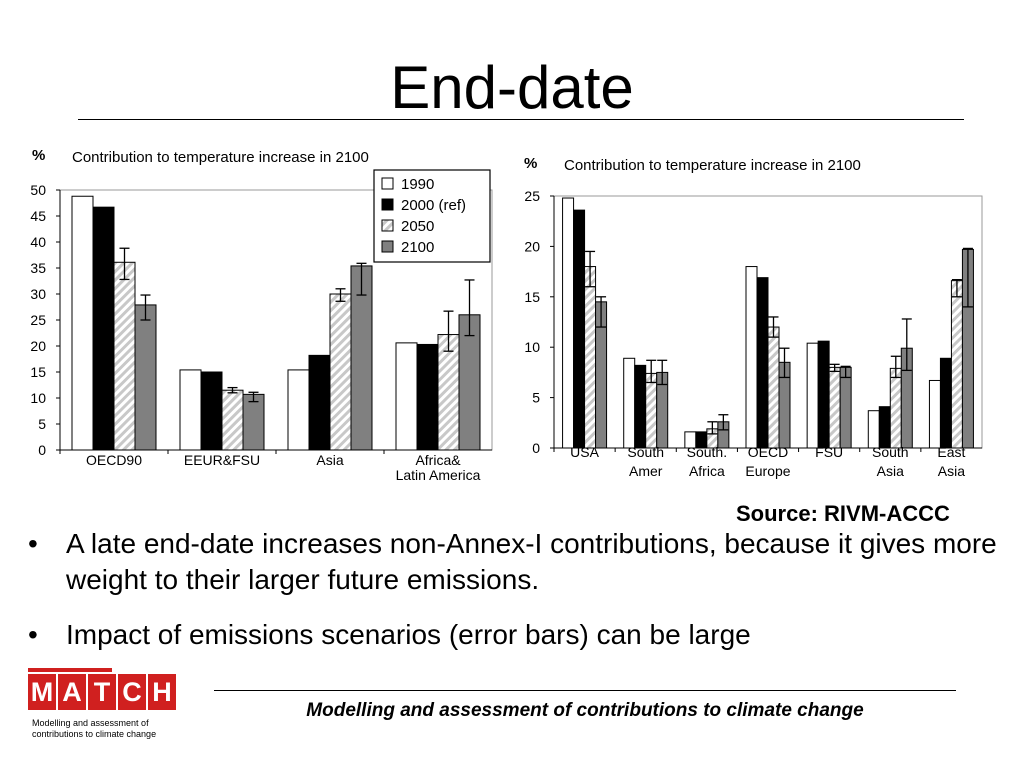 This screenshot has width=1024, height=768. What do you see at coordinates (417, 184) in the screenshot?
I see `legend-label: 1990` at bounding box center [417, 184].